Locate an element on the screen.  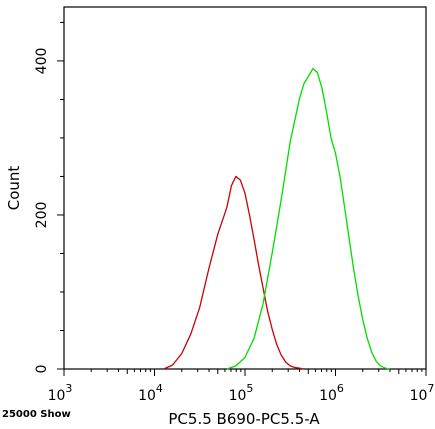
y-tick-label: 0 is located at coordinates (42, 369).